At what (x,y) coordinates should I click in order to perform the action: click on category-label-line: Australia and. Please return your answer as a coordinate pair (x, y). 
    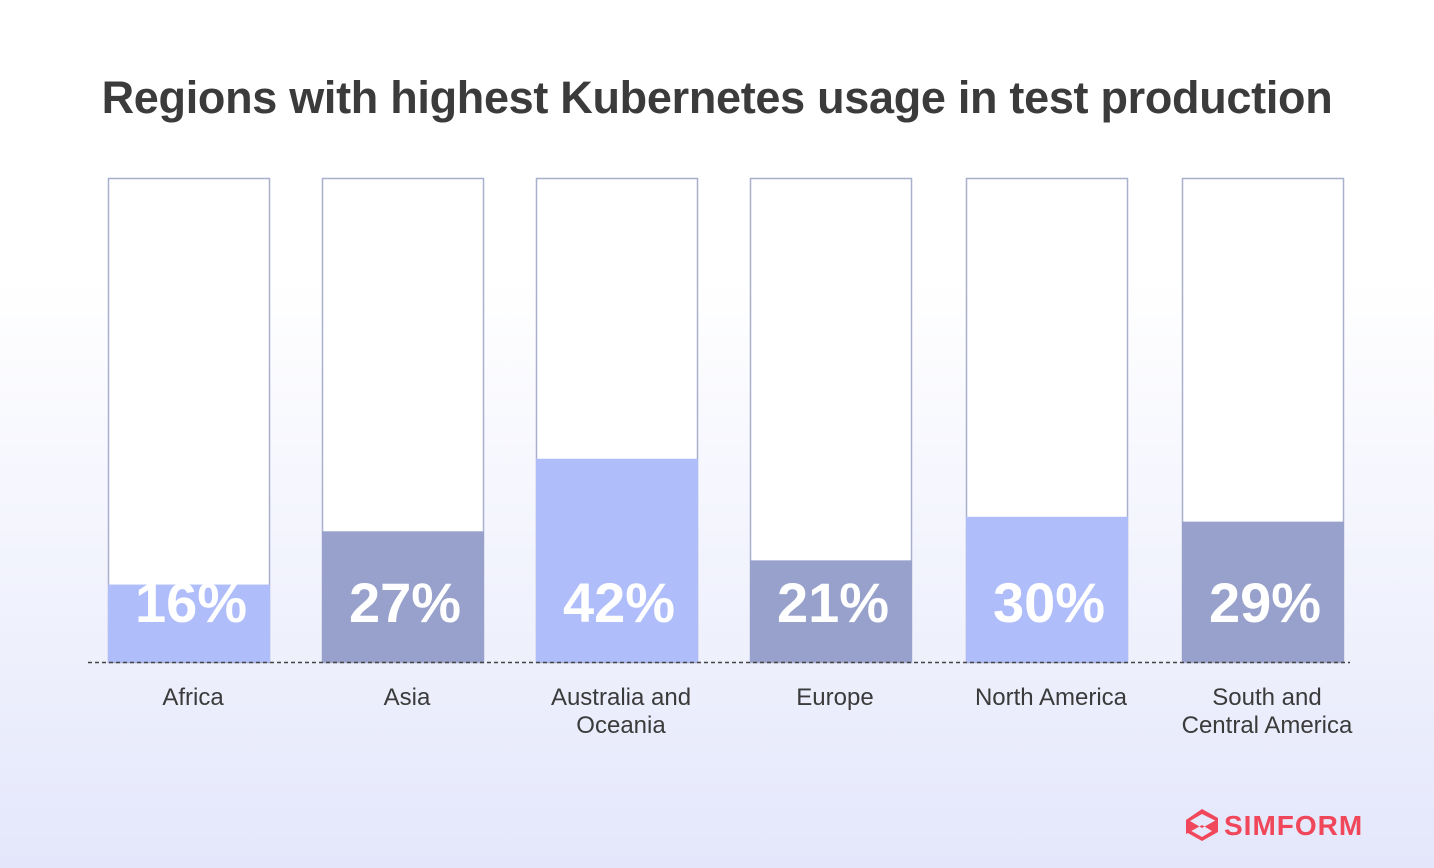
    Looking at the image, I should click on (621, 697).